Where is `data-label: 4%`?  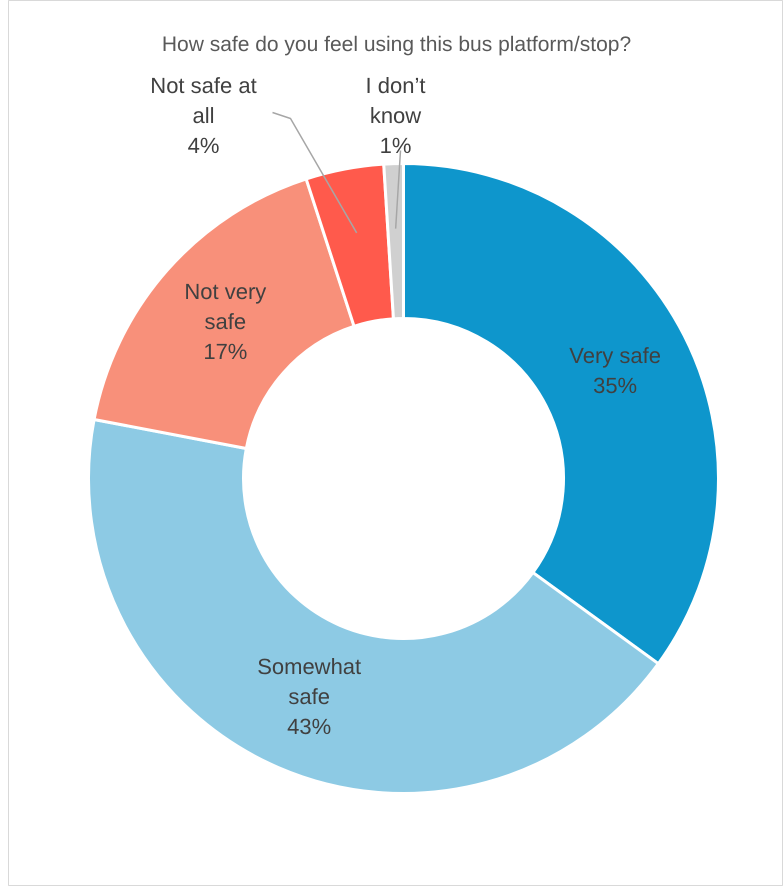
data-label: 4% is located at coordinates (204, 145).